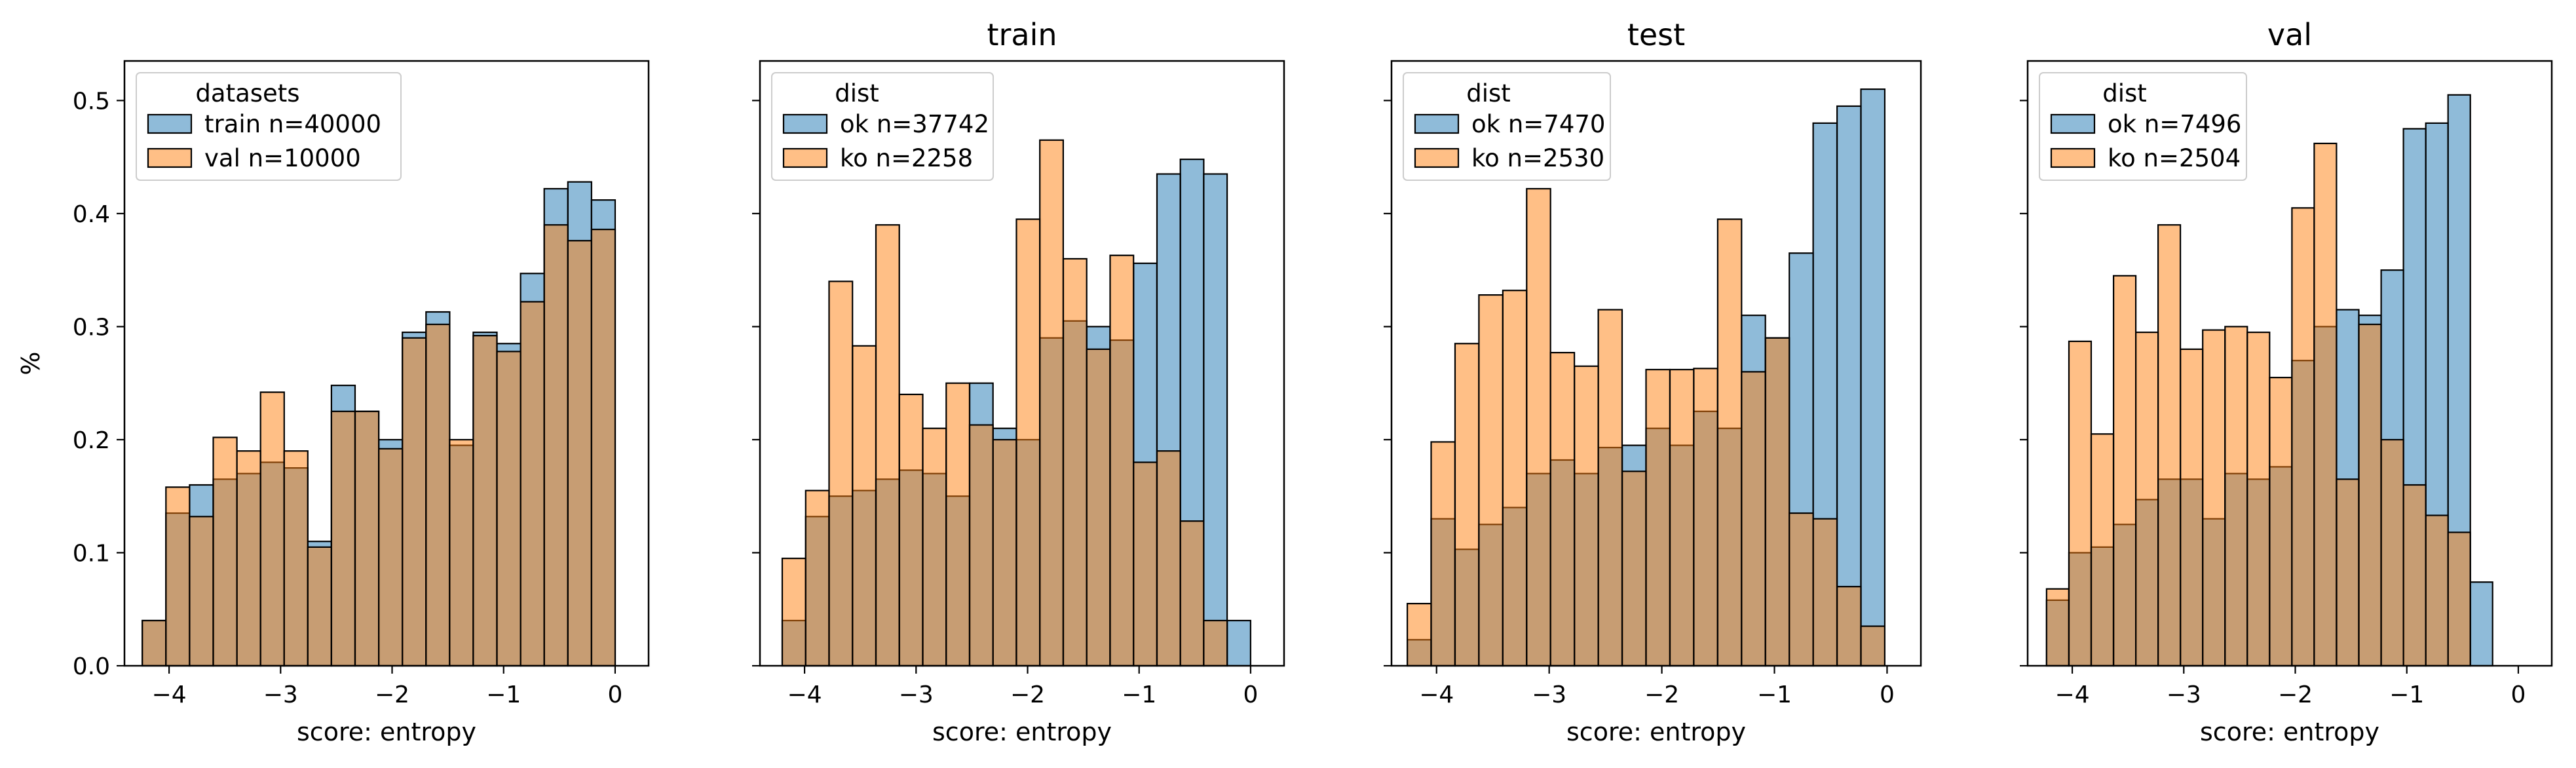 The height and width of the screenshot is (768, 2576). I want to click on panel-title: test, so click(1656, 34).